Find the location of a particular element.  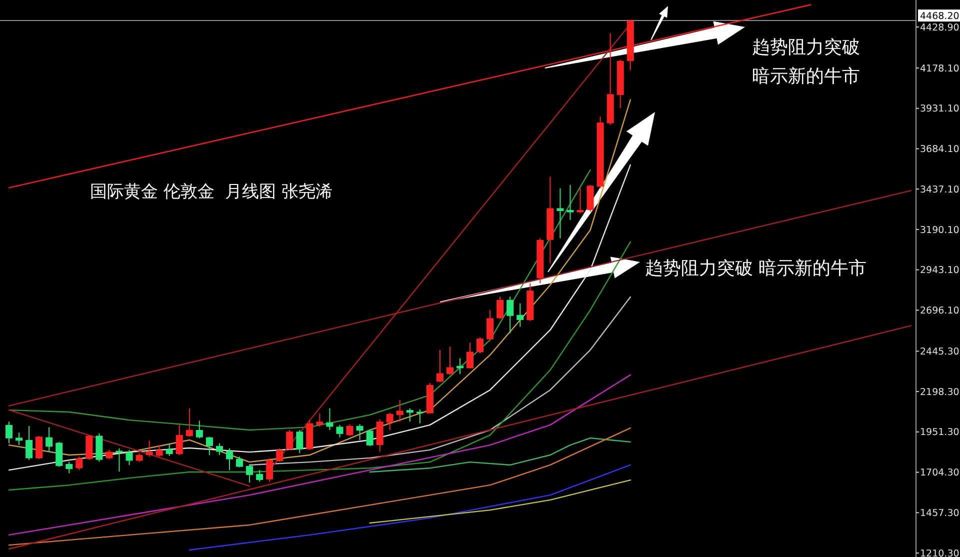

annotation: 趋势阻力突破 is located at coordinates (806, 47).